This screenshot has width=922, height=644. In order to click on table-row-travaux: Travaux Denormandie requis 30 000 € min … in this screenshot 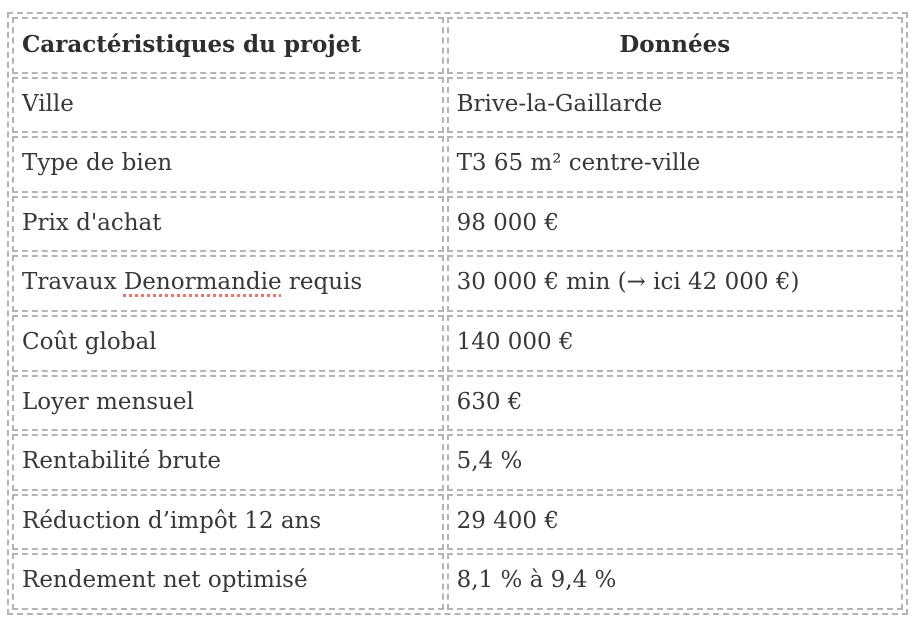, I will do `click(457, 283)`.